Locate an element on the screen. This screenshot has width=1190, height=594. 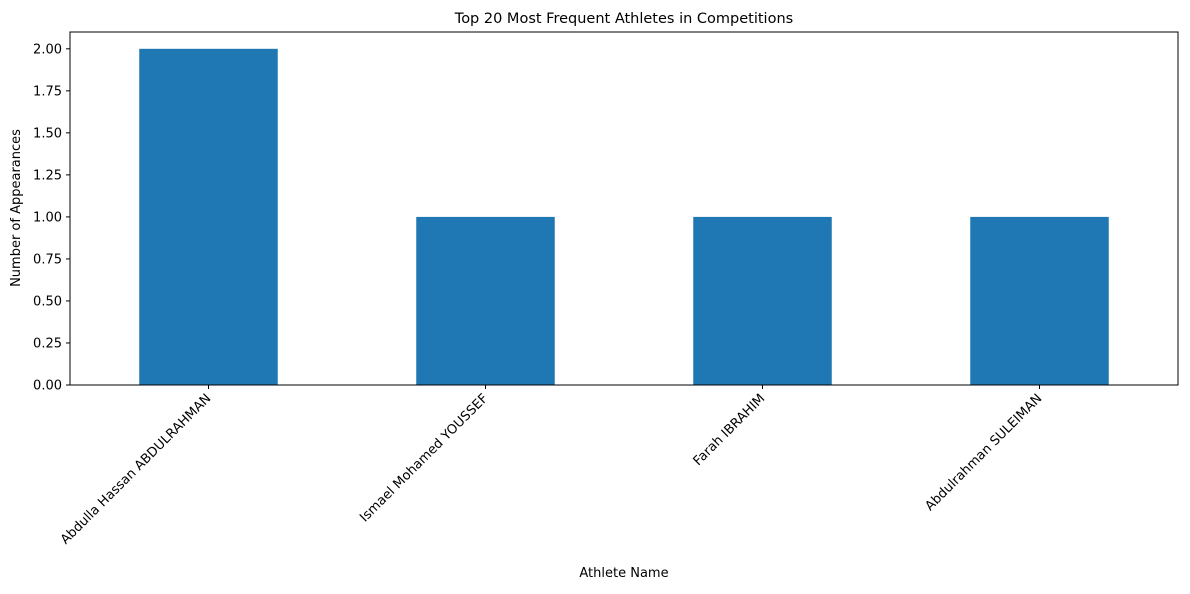
y-tick-label: 0.75 is located at coordinates (47, 259).